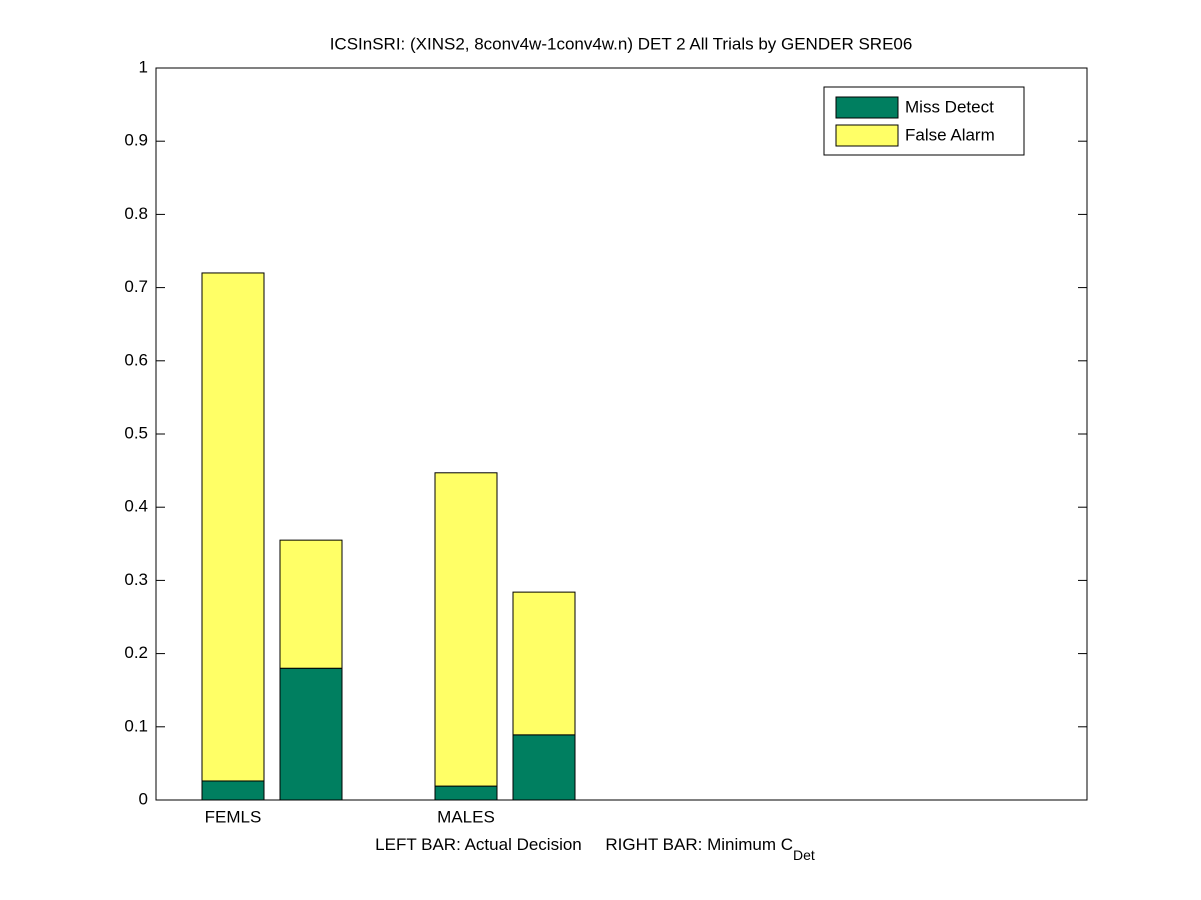 The width and height of the screenshot is (1201, 900). Describe the element at coordinates (136, 213) in the screenshot. I see `y-tick-label: 0.8` at that location.